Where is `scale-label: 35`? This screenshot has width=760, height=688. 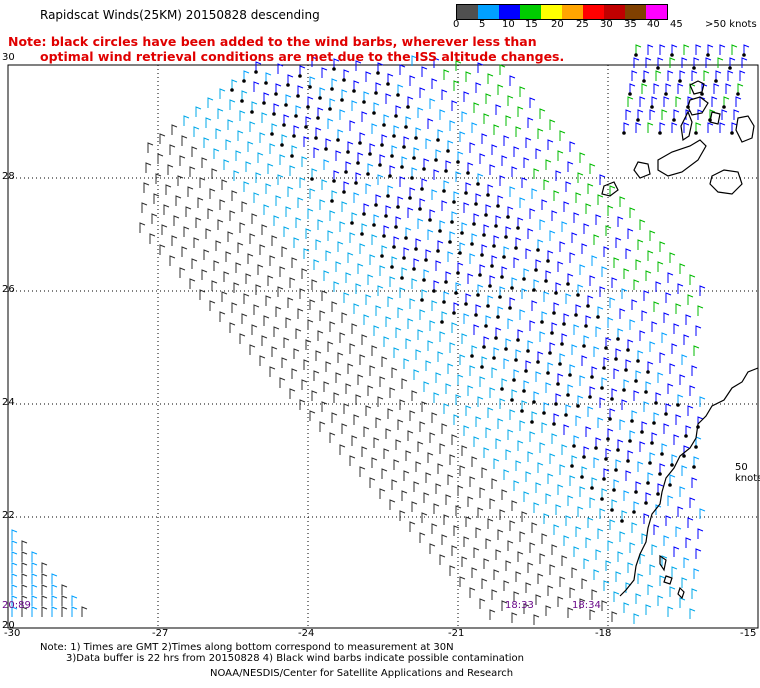
scale-label: 35 is located at coordinates (630, 24).